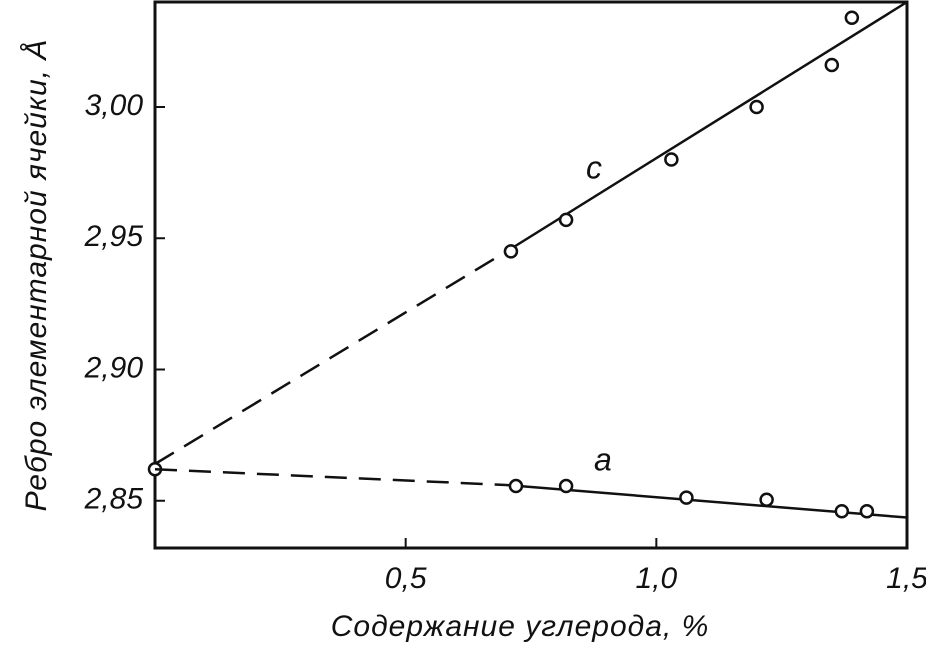 The width and height of the screenshot is (926, 651). I want to click on series-label: c, so click(594, 167).